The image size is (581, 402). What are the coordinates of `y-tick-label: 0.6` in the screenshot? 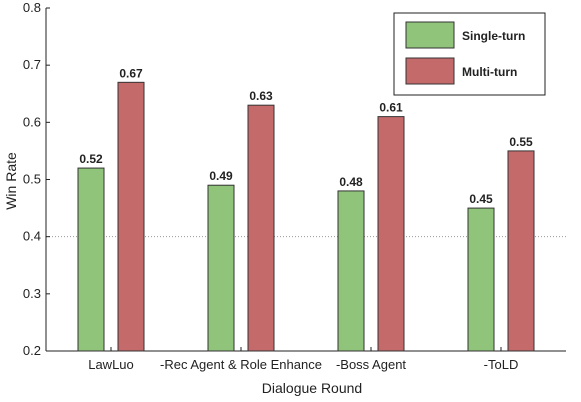 It's located at (32, 121).